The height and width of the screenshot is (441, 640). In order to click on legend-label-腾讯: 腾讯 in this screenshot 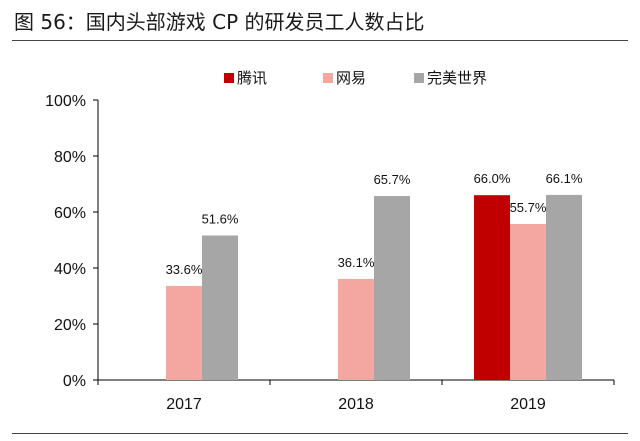, I will do `click(252, 78)`.